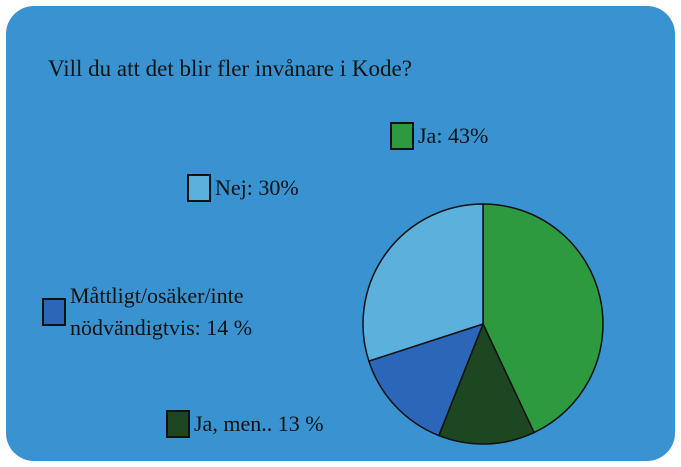 The image size is (681, 467). I want to click on legend-item: Ja, men.. 13 %, so click(245, 424).